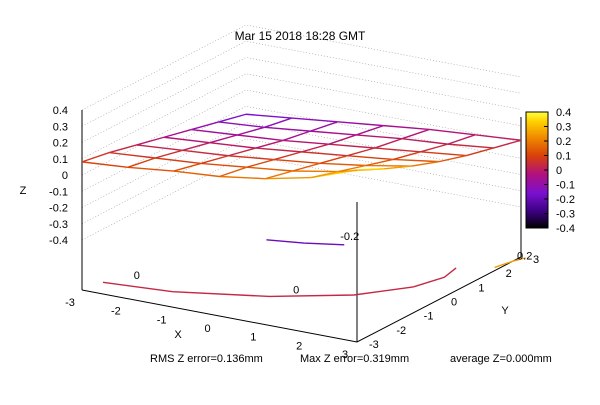 Image resolution: width=600 pixels, height=405 pixels. What do you see at coordinates (501, 359) in the screenshot?
I see `average-z-text: average Z=0.000mm` at bounding box center [501, 359].